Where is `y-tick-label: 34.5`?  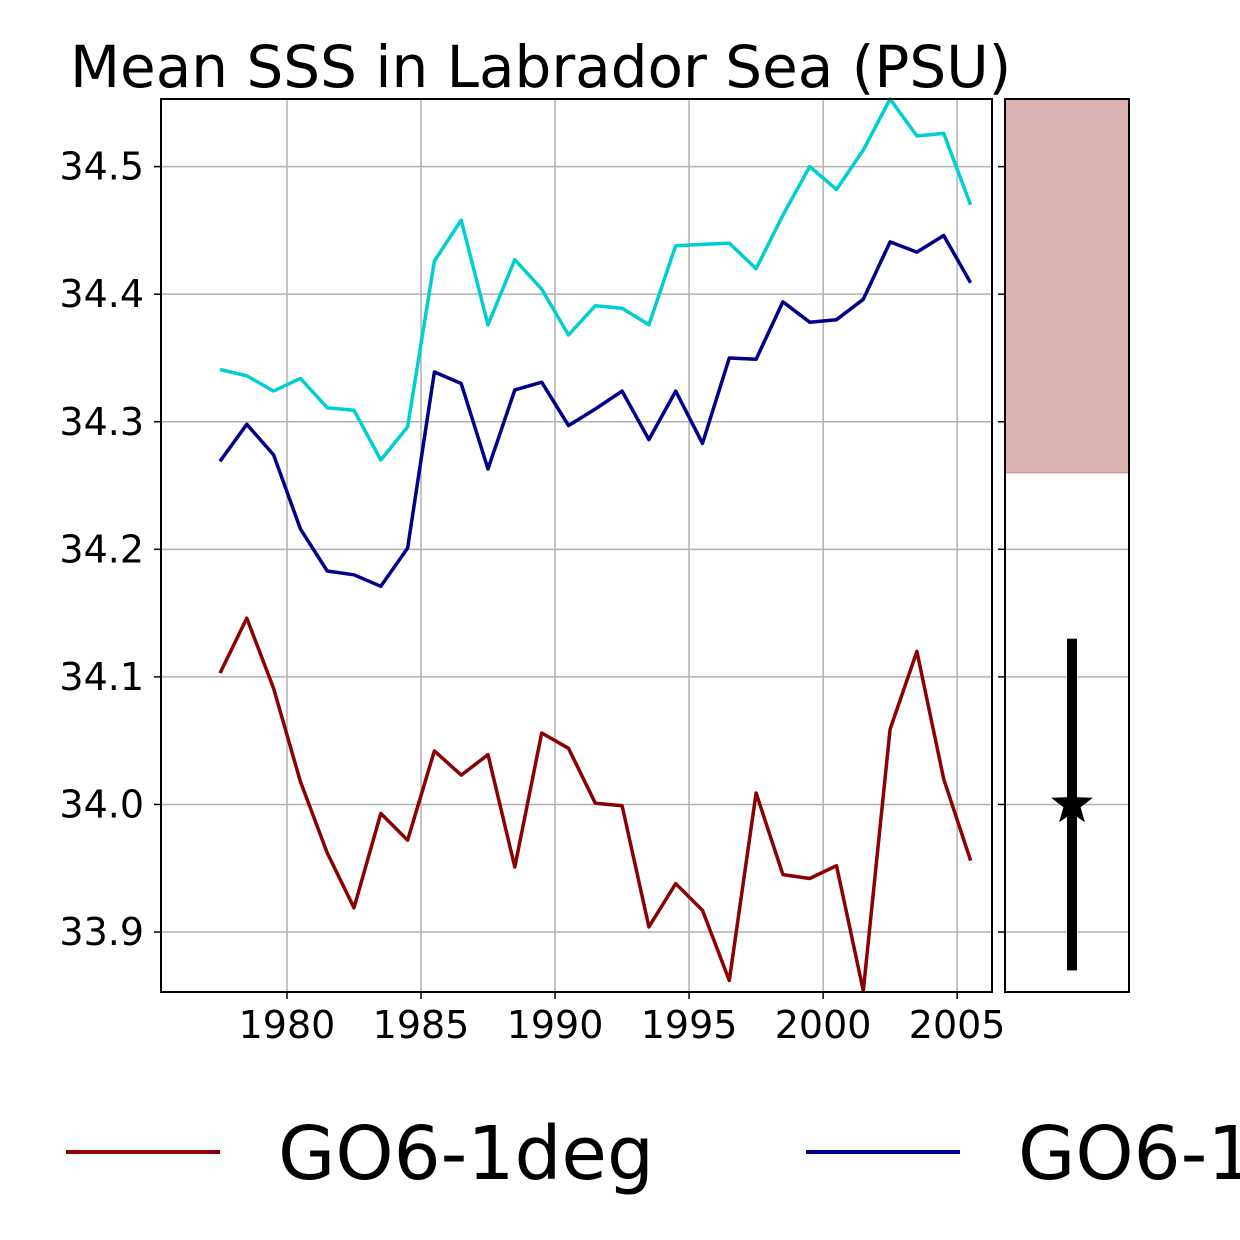
y-tick-label: 34.5 is located at coordinates (101, 167).